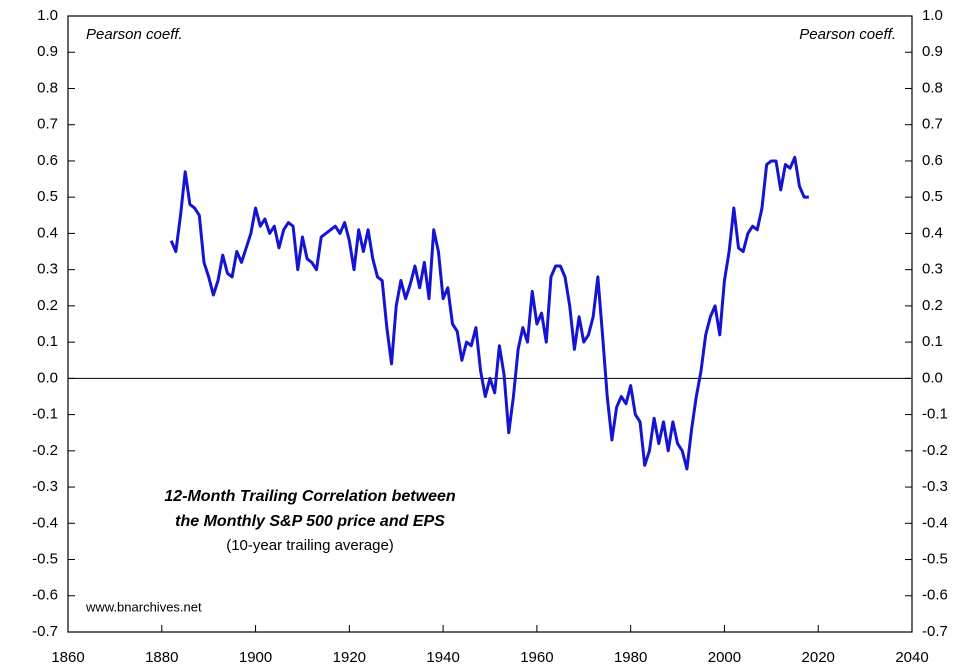 The height and width of the screenshot is (669, 975). Describe the element at coordinates (310, 545) in the screenshot. I see `annotation: (10-year trailing average)` at that location.